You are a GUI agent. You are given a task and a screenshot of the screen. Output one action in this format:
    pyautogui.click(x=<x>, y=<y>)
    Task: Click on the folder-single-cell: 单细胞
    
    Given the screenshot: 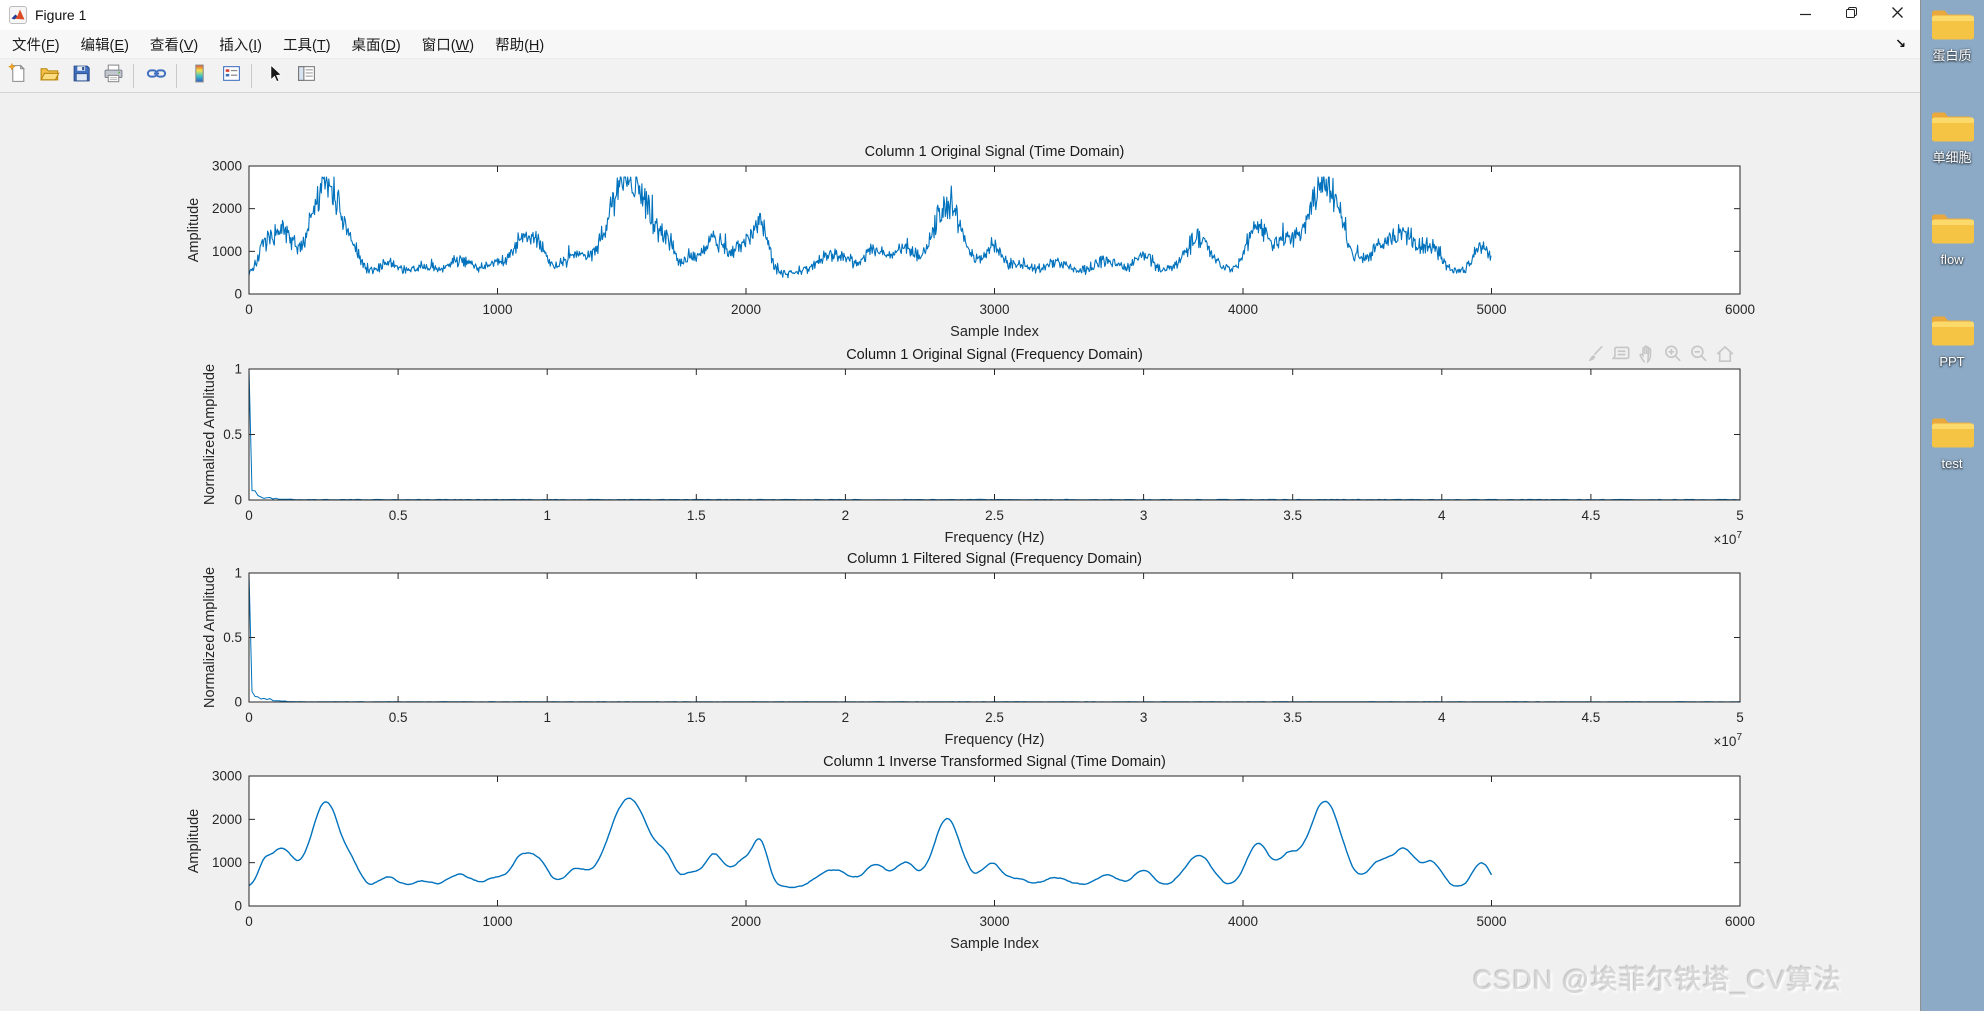 What is the action you would take?
    pyautogui.click(x=1952, y=136)
    